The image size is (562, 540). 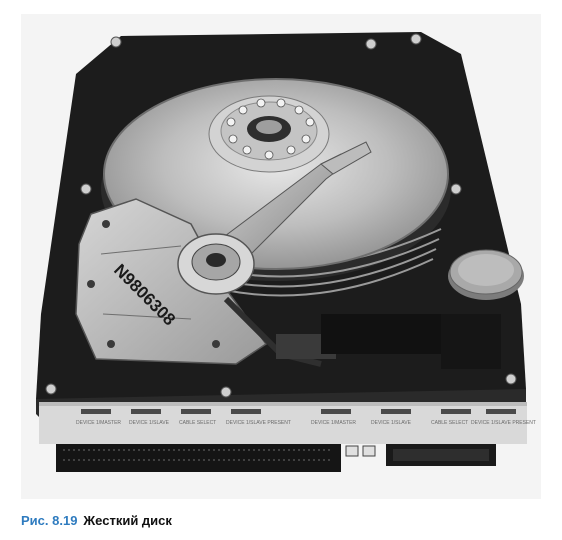 I want to click on jumper-blocks, so click(x=298, y=411).